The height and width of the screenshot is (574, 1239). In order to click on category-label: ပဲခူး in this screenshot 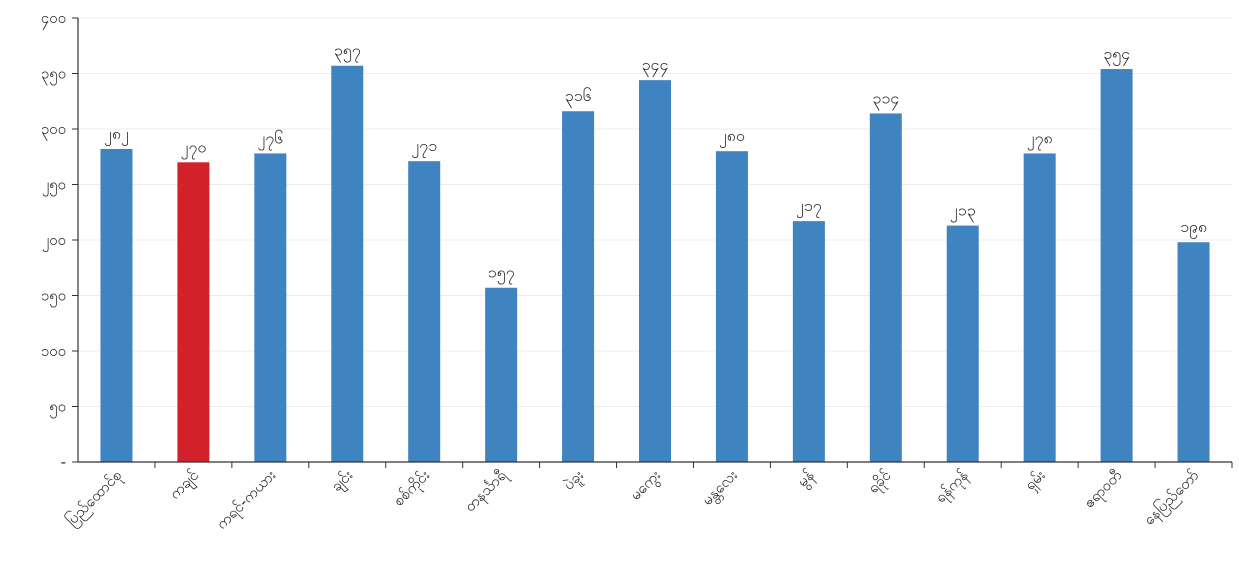, I will do `click(574, 481)`.